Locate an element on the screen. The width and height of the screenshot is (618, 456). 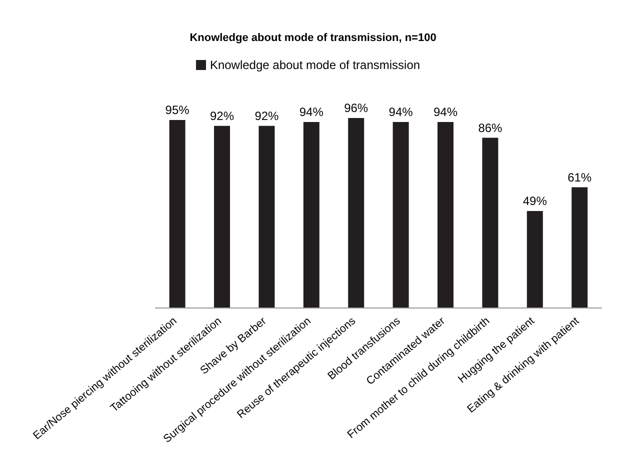
data-label: 49% is located at coordinates (535, 201).